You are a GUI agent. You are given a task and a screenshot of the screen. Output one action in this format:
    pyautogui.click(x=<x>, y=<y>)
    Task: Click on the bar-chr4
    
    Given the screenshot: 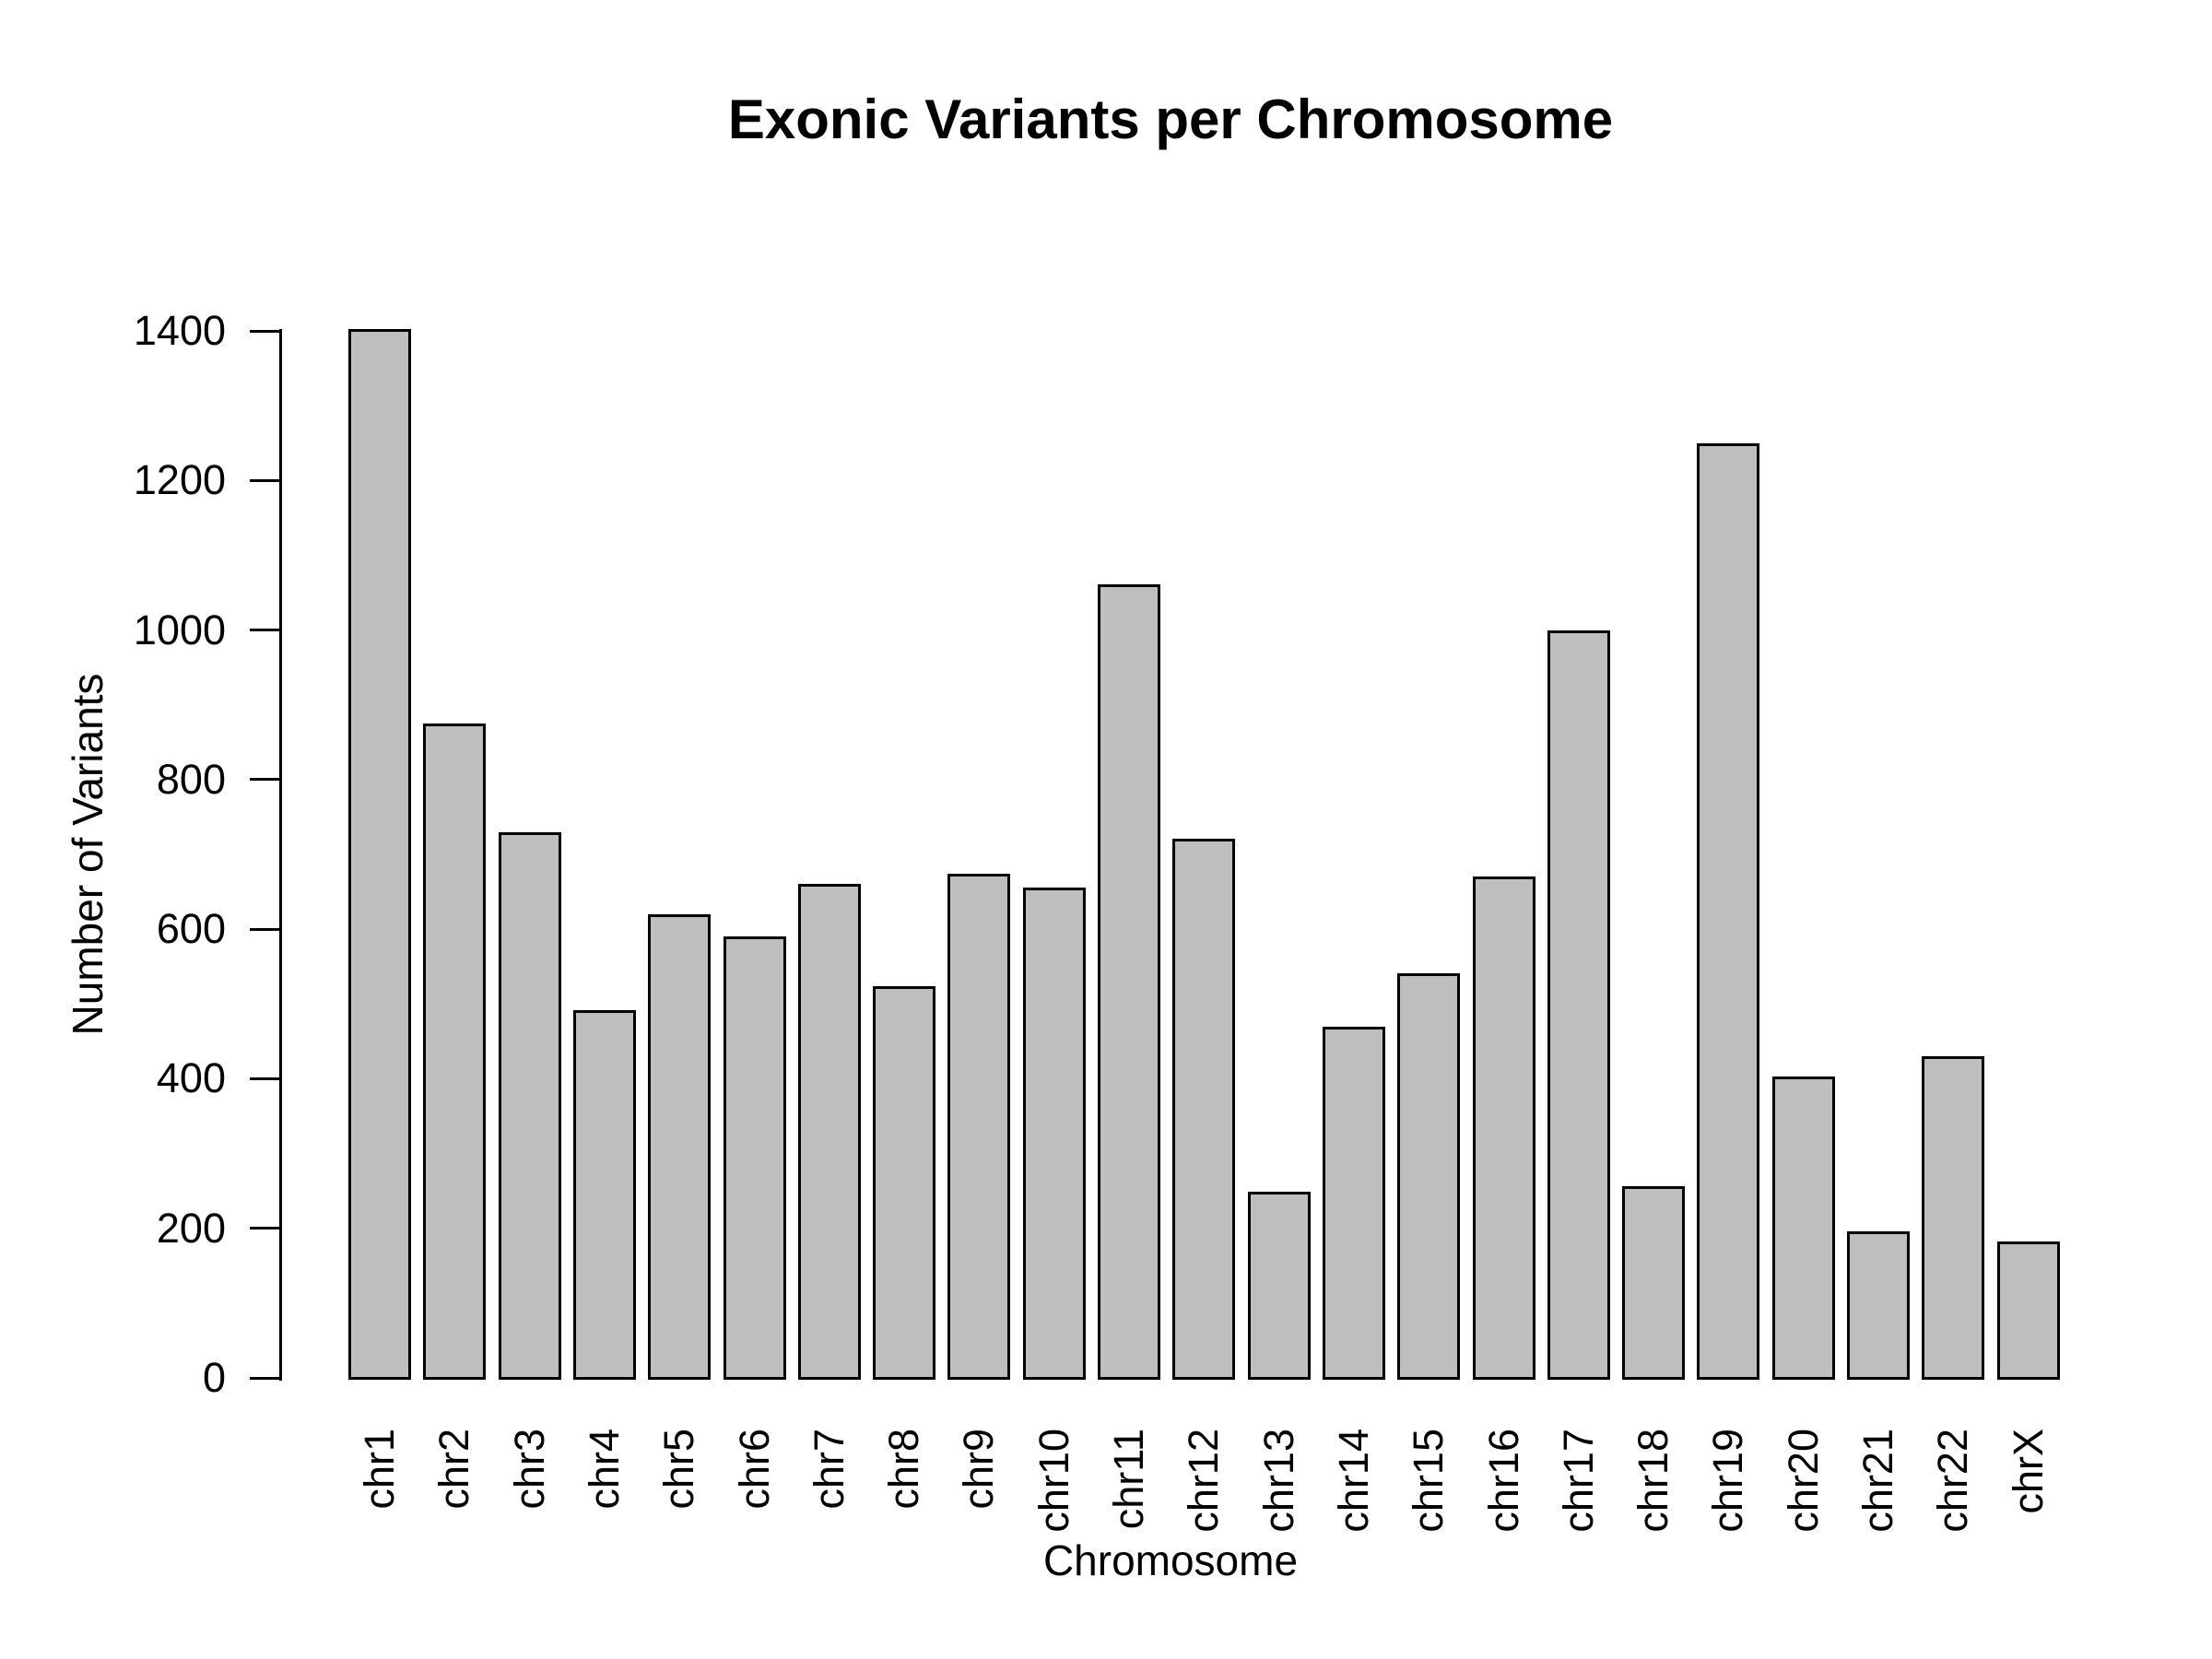 What is the action you would take?
    pyautogui.click(x=604, y=1195)
    